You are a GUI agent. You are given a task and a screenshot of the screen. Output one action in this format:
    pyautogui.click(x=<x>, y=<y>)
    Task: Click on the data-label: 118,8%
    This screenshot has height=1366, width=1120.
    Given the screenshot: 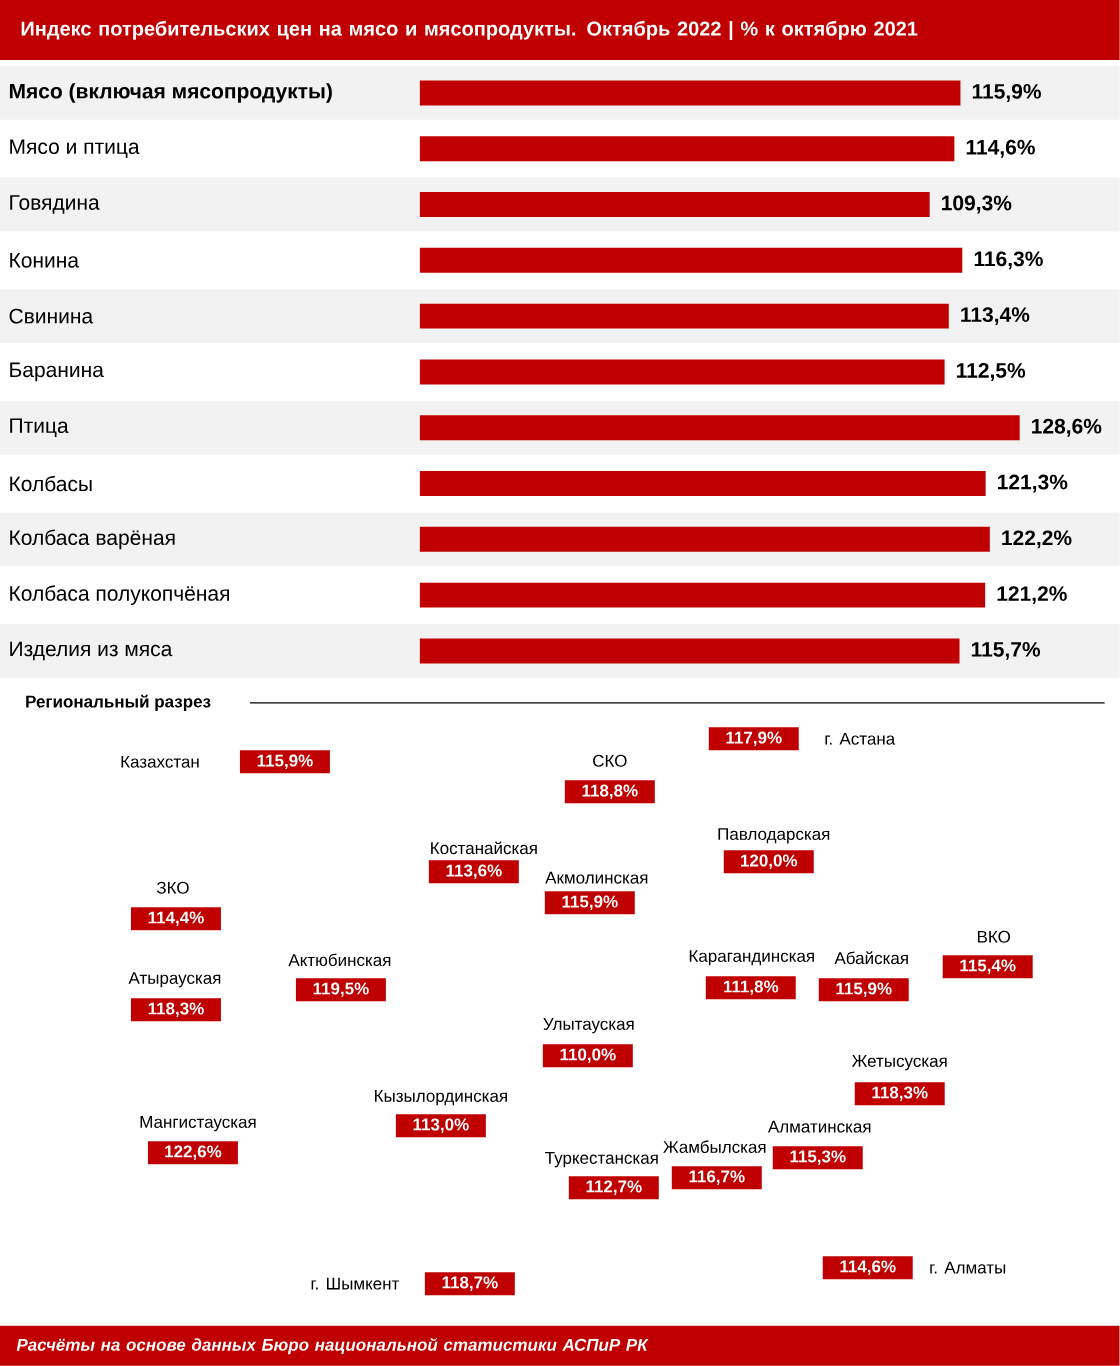 What is the action you would take?
    pyautogui.click(x=610, y=792)
    